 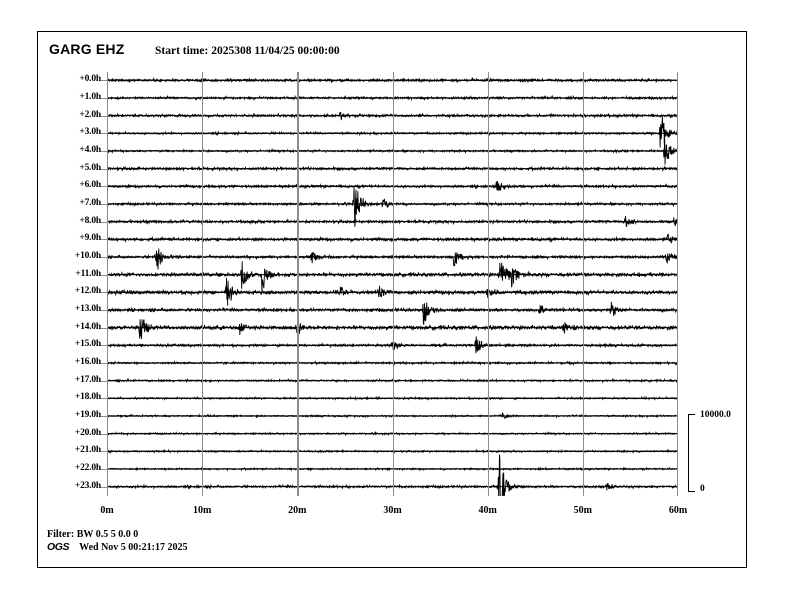 What do you see at coordinates (202, 510) in the screenshot?
I see `x-axis-tick-label: 10m` at bounding box center [202, 510].